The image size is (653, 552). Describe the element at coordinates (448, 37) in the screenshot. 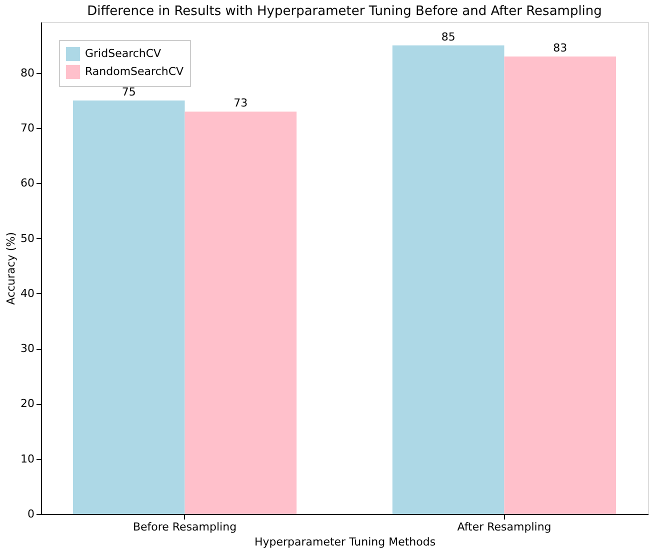

I see `data-label: 85` at that location.